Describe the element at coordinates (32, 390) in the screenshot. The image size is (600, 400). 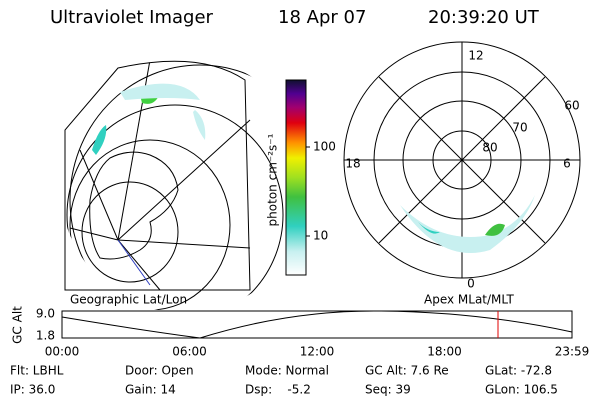
I see `info-field: IP: 36.0` at that location.